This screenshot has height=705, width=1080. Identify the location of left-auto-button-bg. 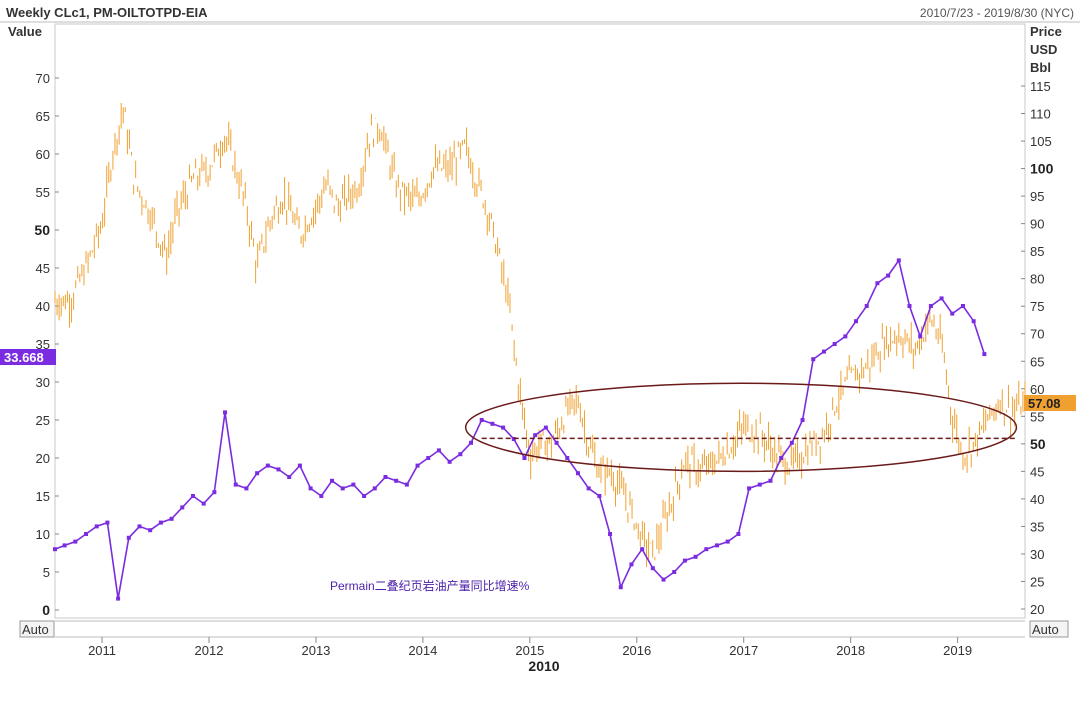
(37, 629).